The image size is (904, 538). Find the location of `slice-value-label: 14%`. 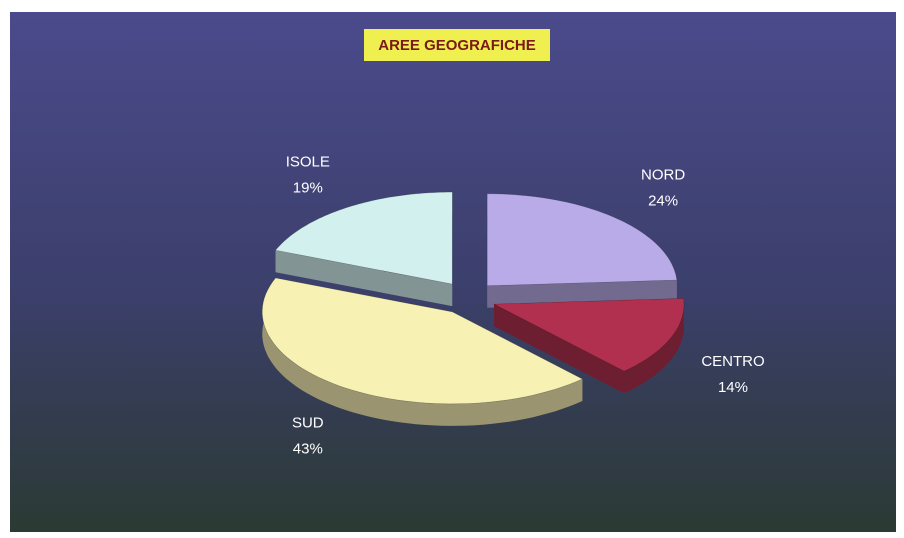

slice-value-label: 14% is located at coordinates (733, 387).